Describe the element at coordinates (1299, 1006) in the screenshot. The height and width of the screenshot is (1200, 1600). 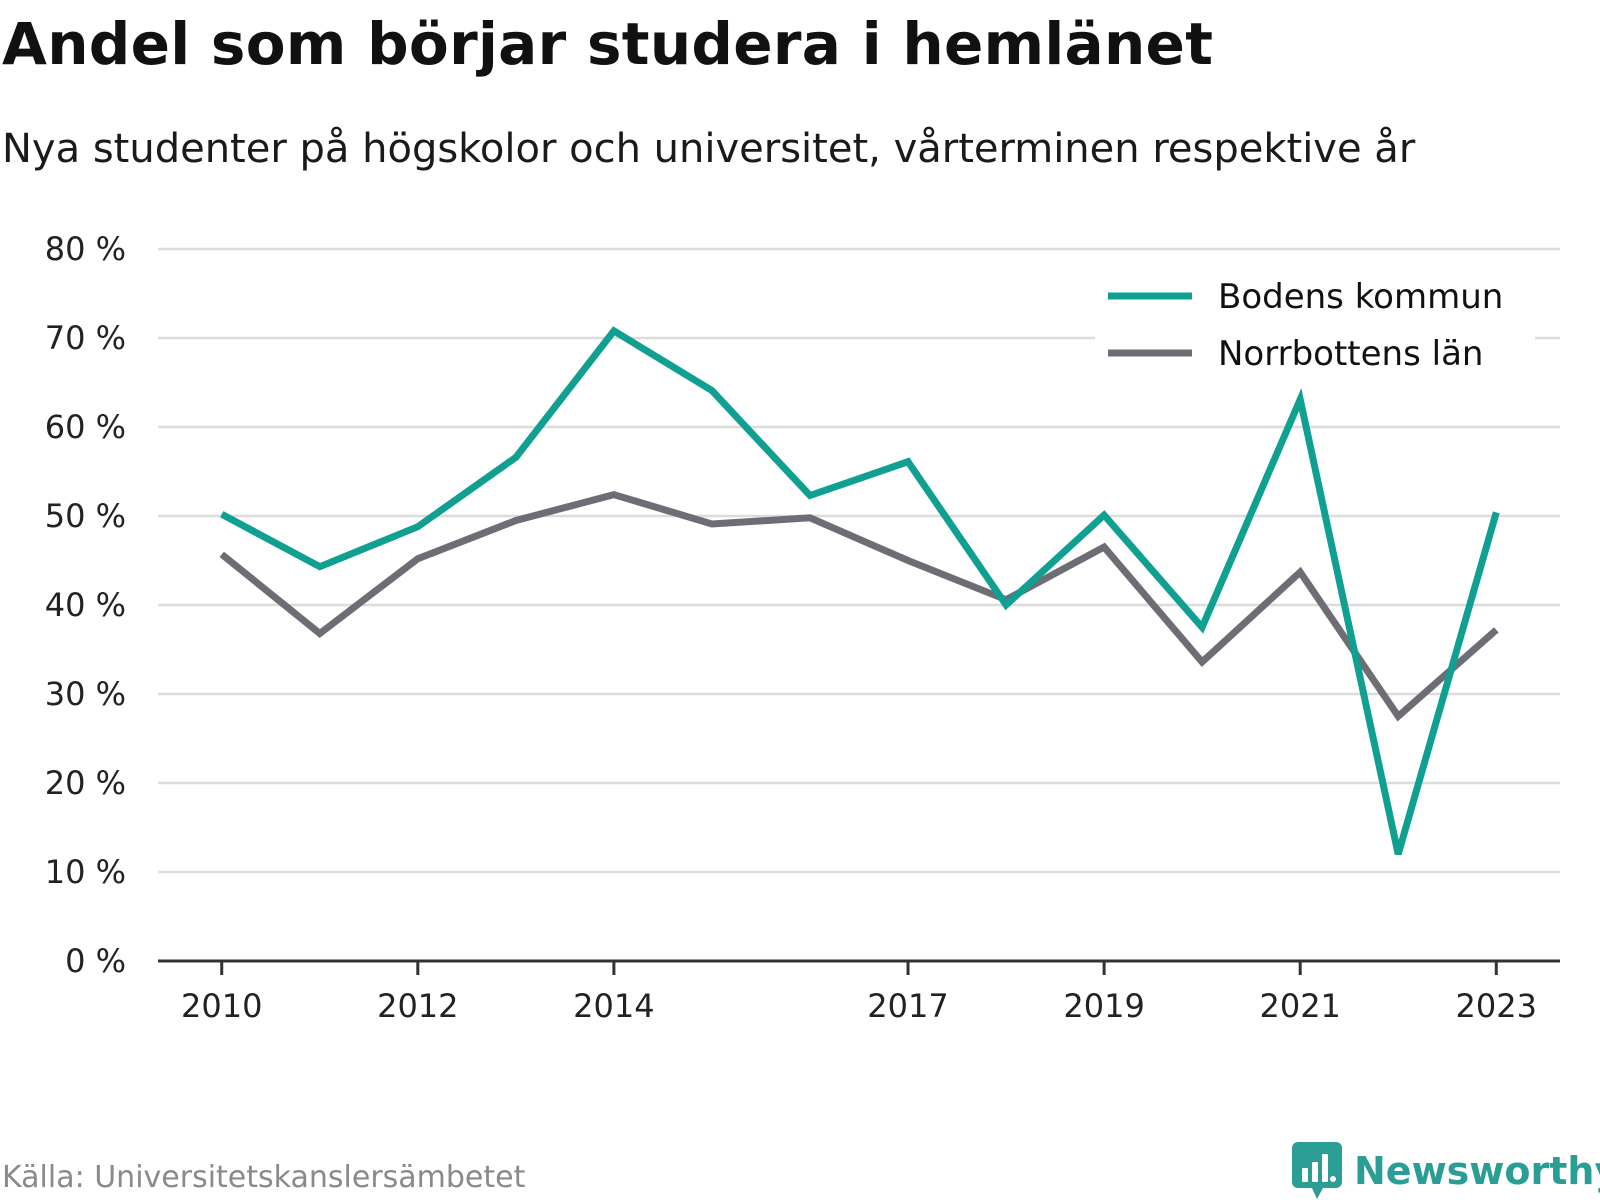
I see `x-tick-label: 2021` at that location.